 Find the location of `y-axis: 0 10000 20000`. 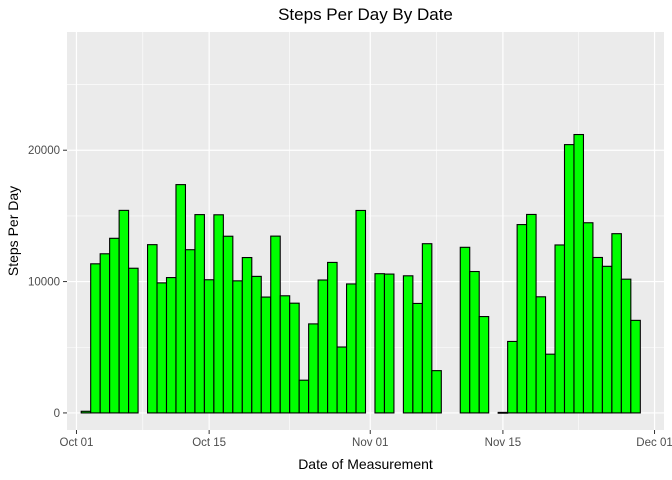

y-axis: 0 10000 20000 is located at coordinates (47, 282).